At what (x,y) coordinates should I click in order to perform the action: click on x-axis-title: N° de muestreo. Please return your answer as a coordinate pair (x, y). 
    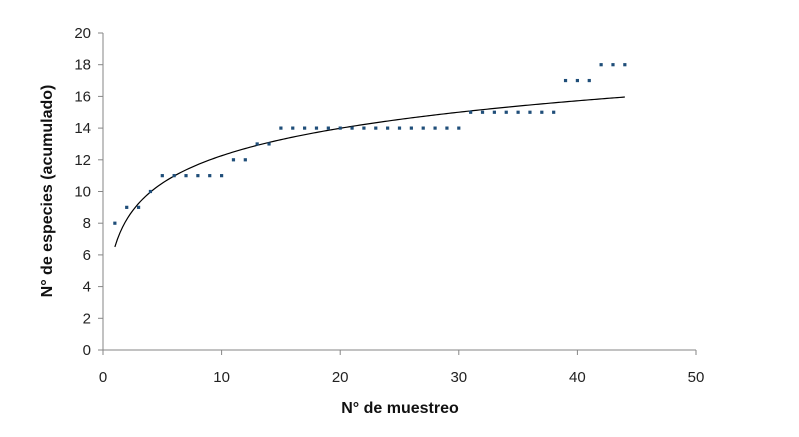
    Looking at the image, I should click on (400, 408).